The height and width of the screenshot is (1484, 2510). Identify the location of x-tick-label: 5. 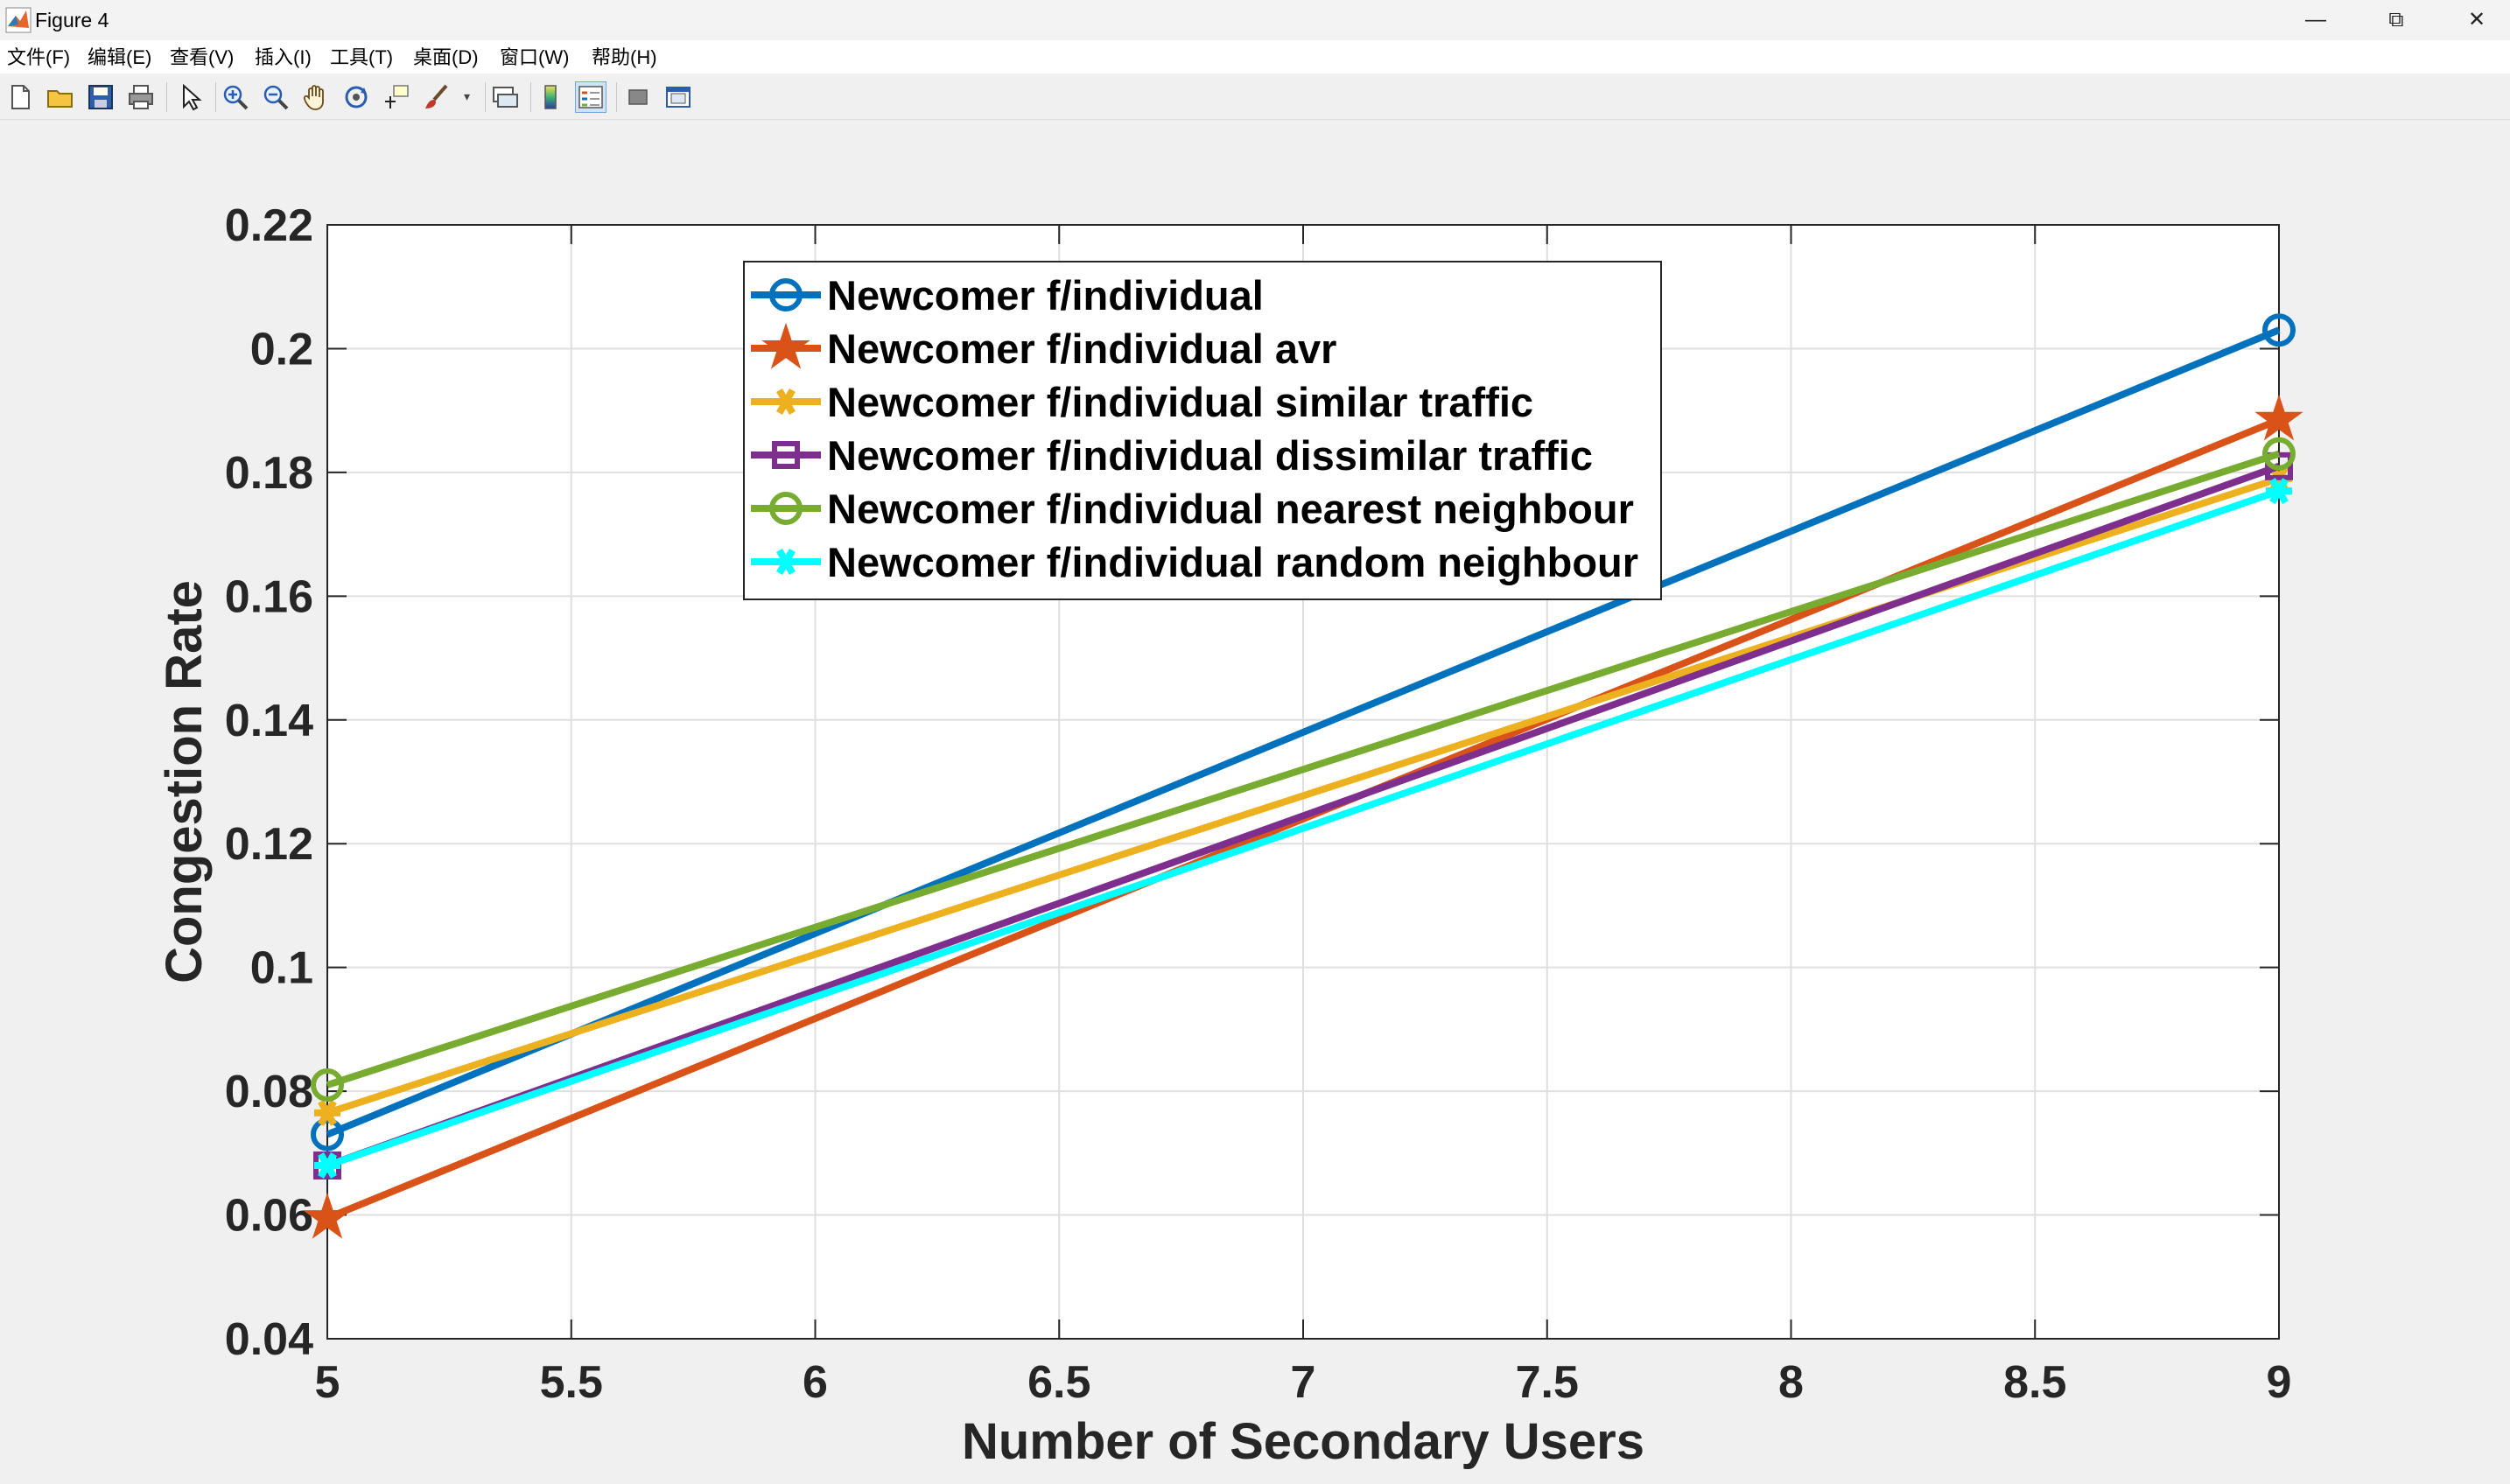
(327, 1382).